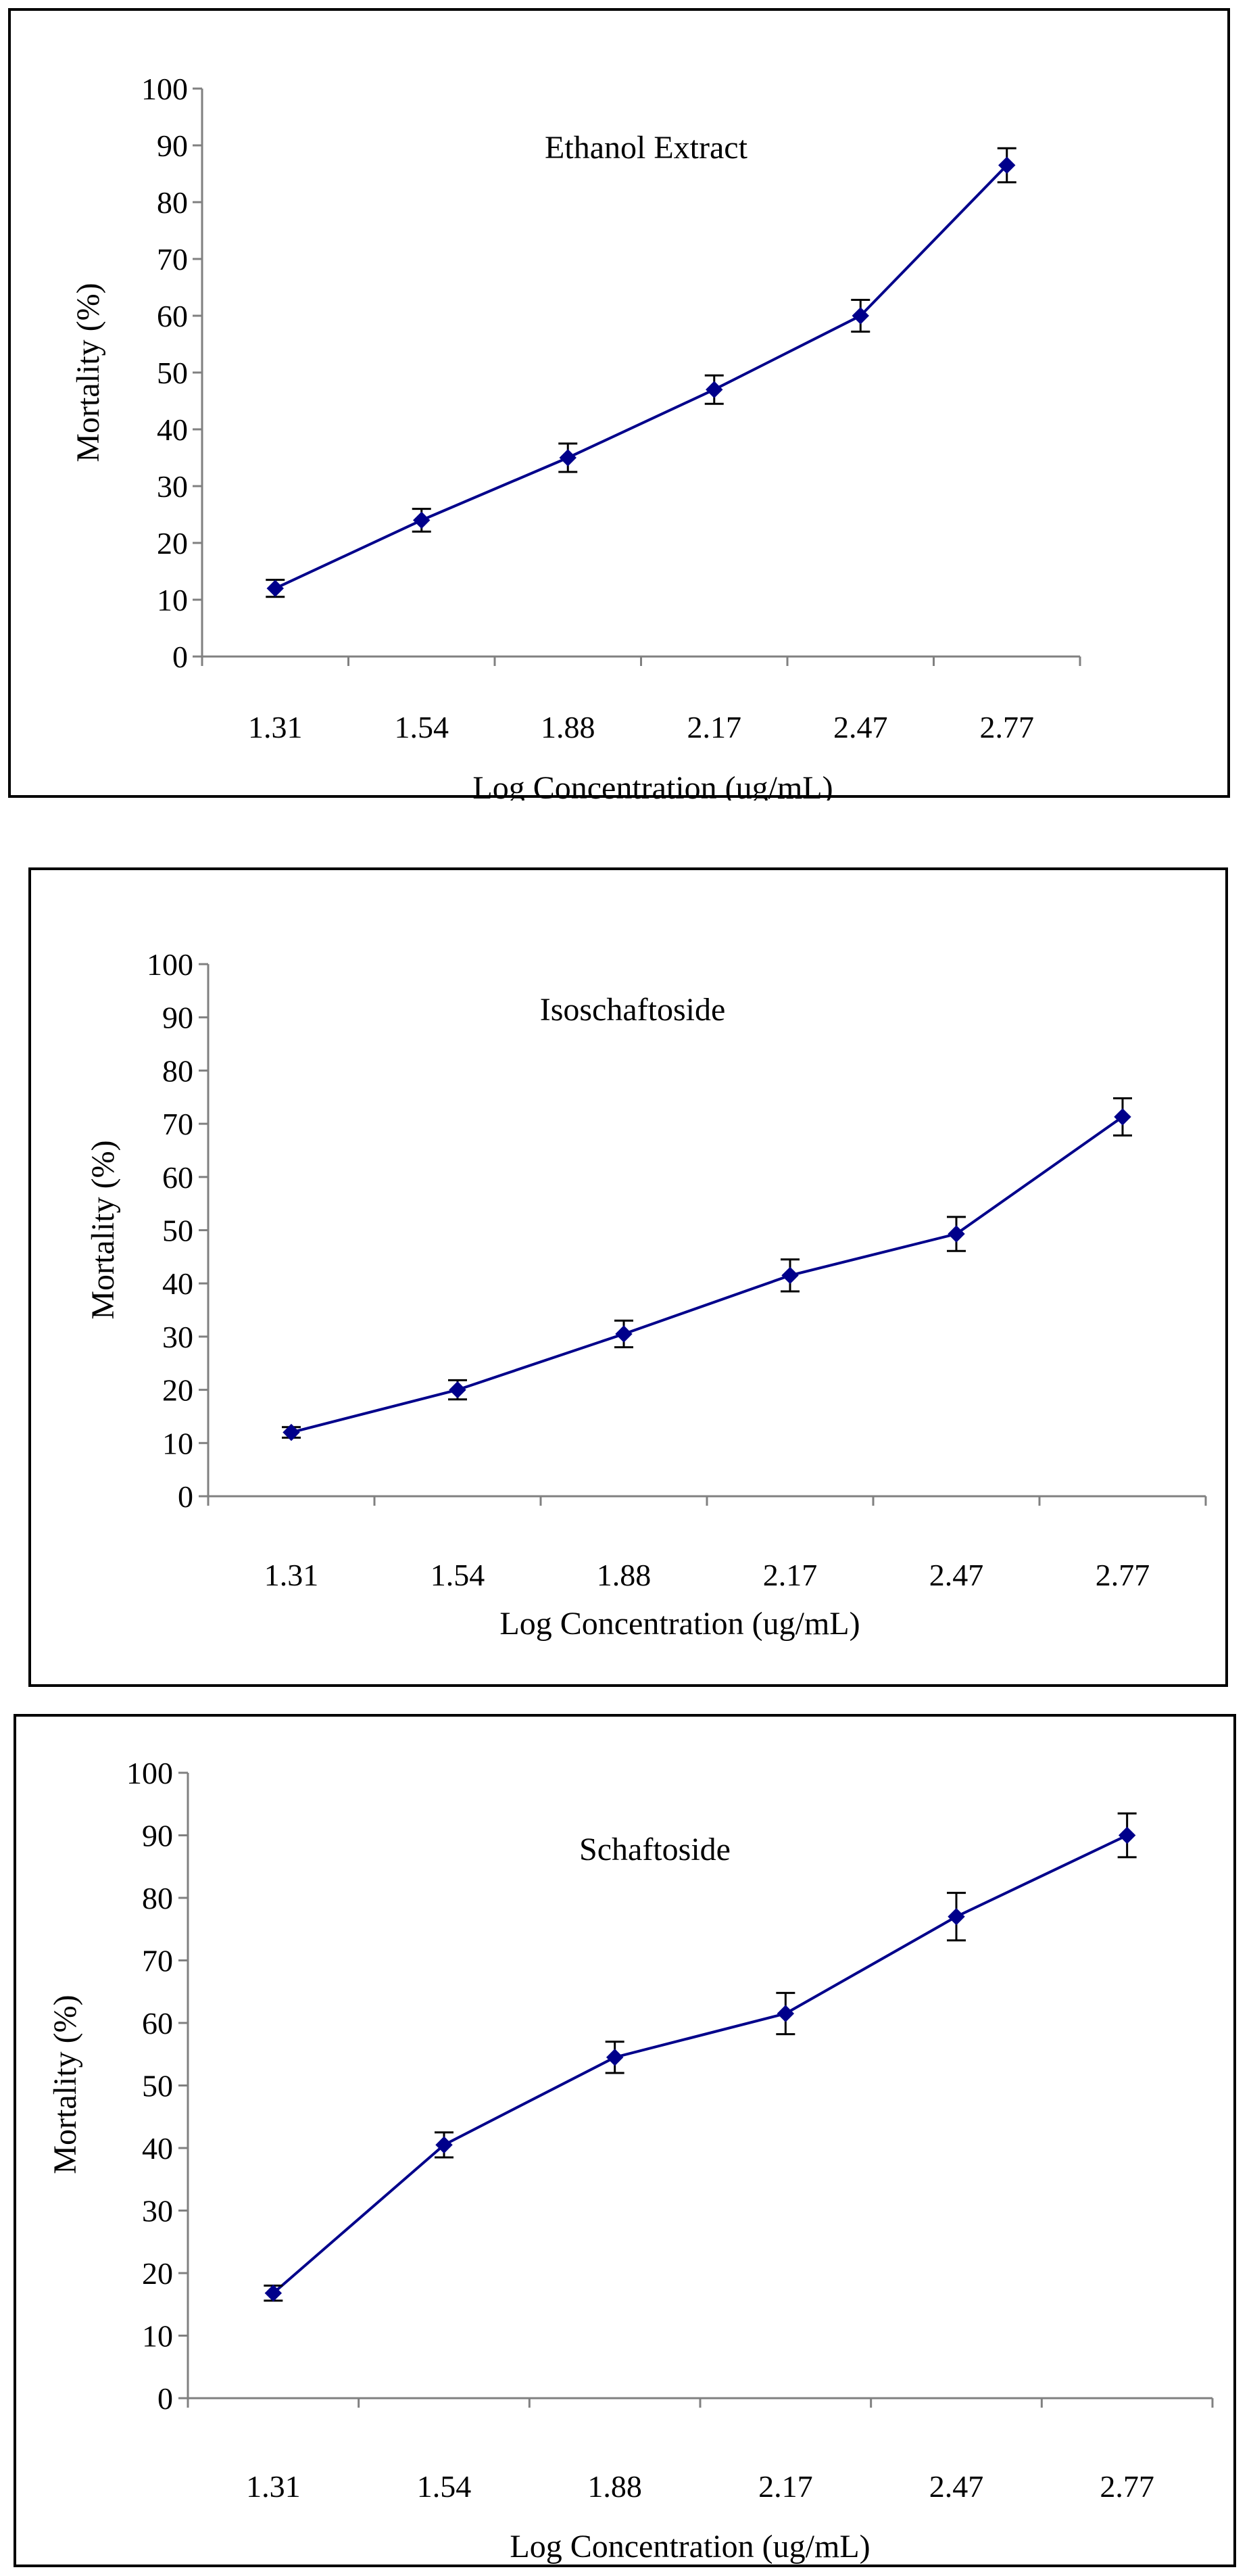 Image resolution: width=1251 pixels, height=2576 pixels. Describe the element at coordinates (633, 1010) in the screenshot. I see `chart-title: Isoschaftoside` at that location.